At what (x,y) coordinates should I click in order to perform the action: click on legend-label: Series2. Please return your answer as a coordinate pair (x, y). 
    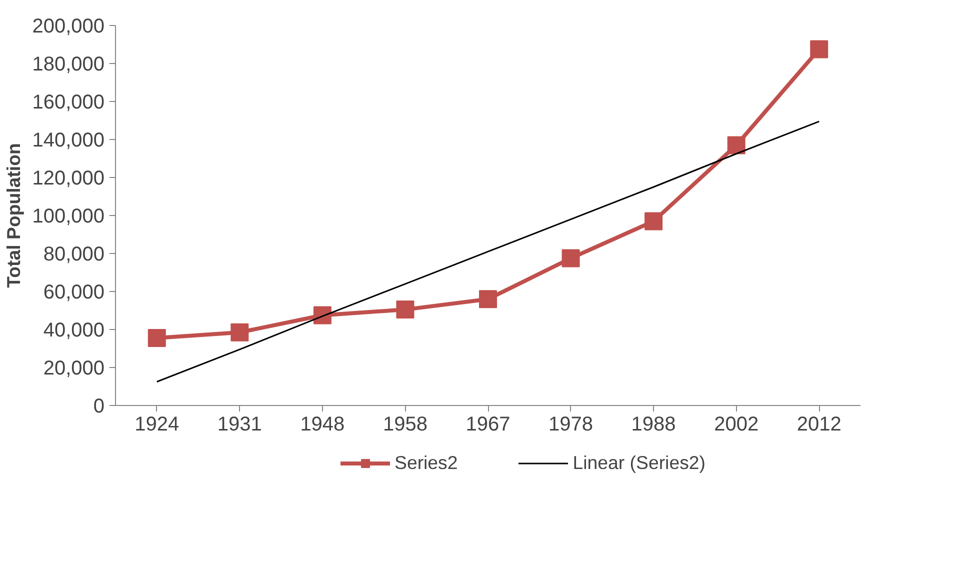
    Looking at the image, I should click on (426, 463).